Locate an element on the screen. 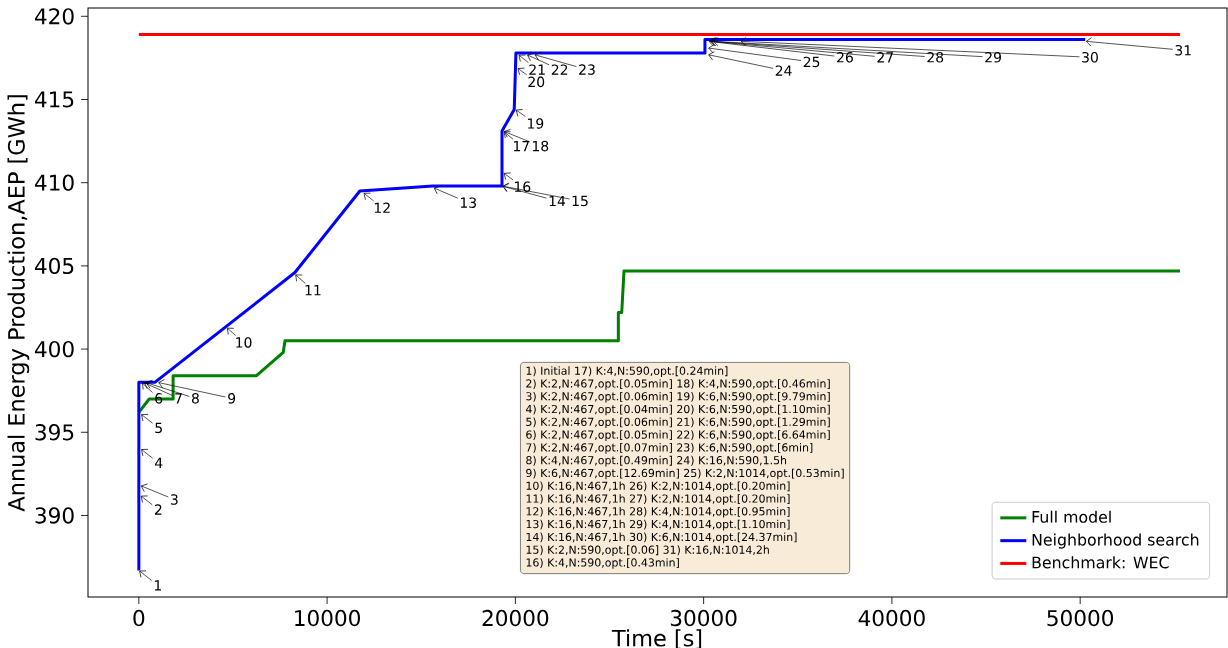 This screenshot has height=648, width=1228. annotation: 2 is located at coordinates (158, 509).